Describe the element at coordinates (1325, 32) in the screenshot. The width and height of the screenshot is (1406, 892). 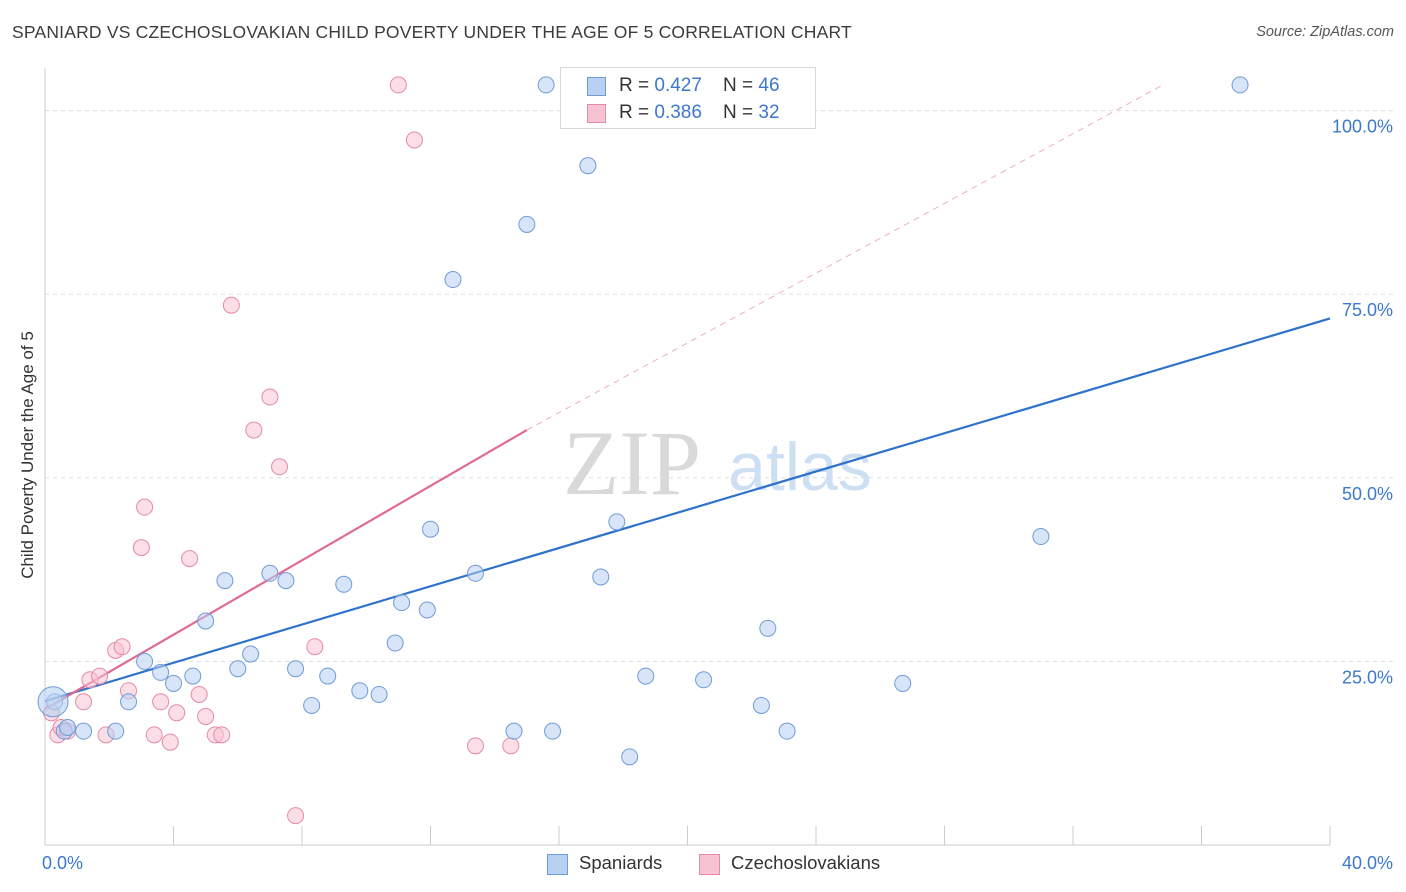
I see `chart-source: Source: ZipAtlas.com` at that location.